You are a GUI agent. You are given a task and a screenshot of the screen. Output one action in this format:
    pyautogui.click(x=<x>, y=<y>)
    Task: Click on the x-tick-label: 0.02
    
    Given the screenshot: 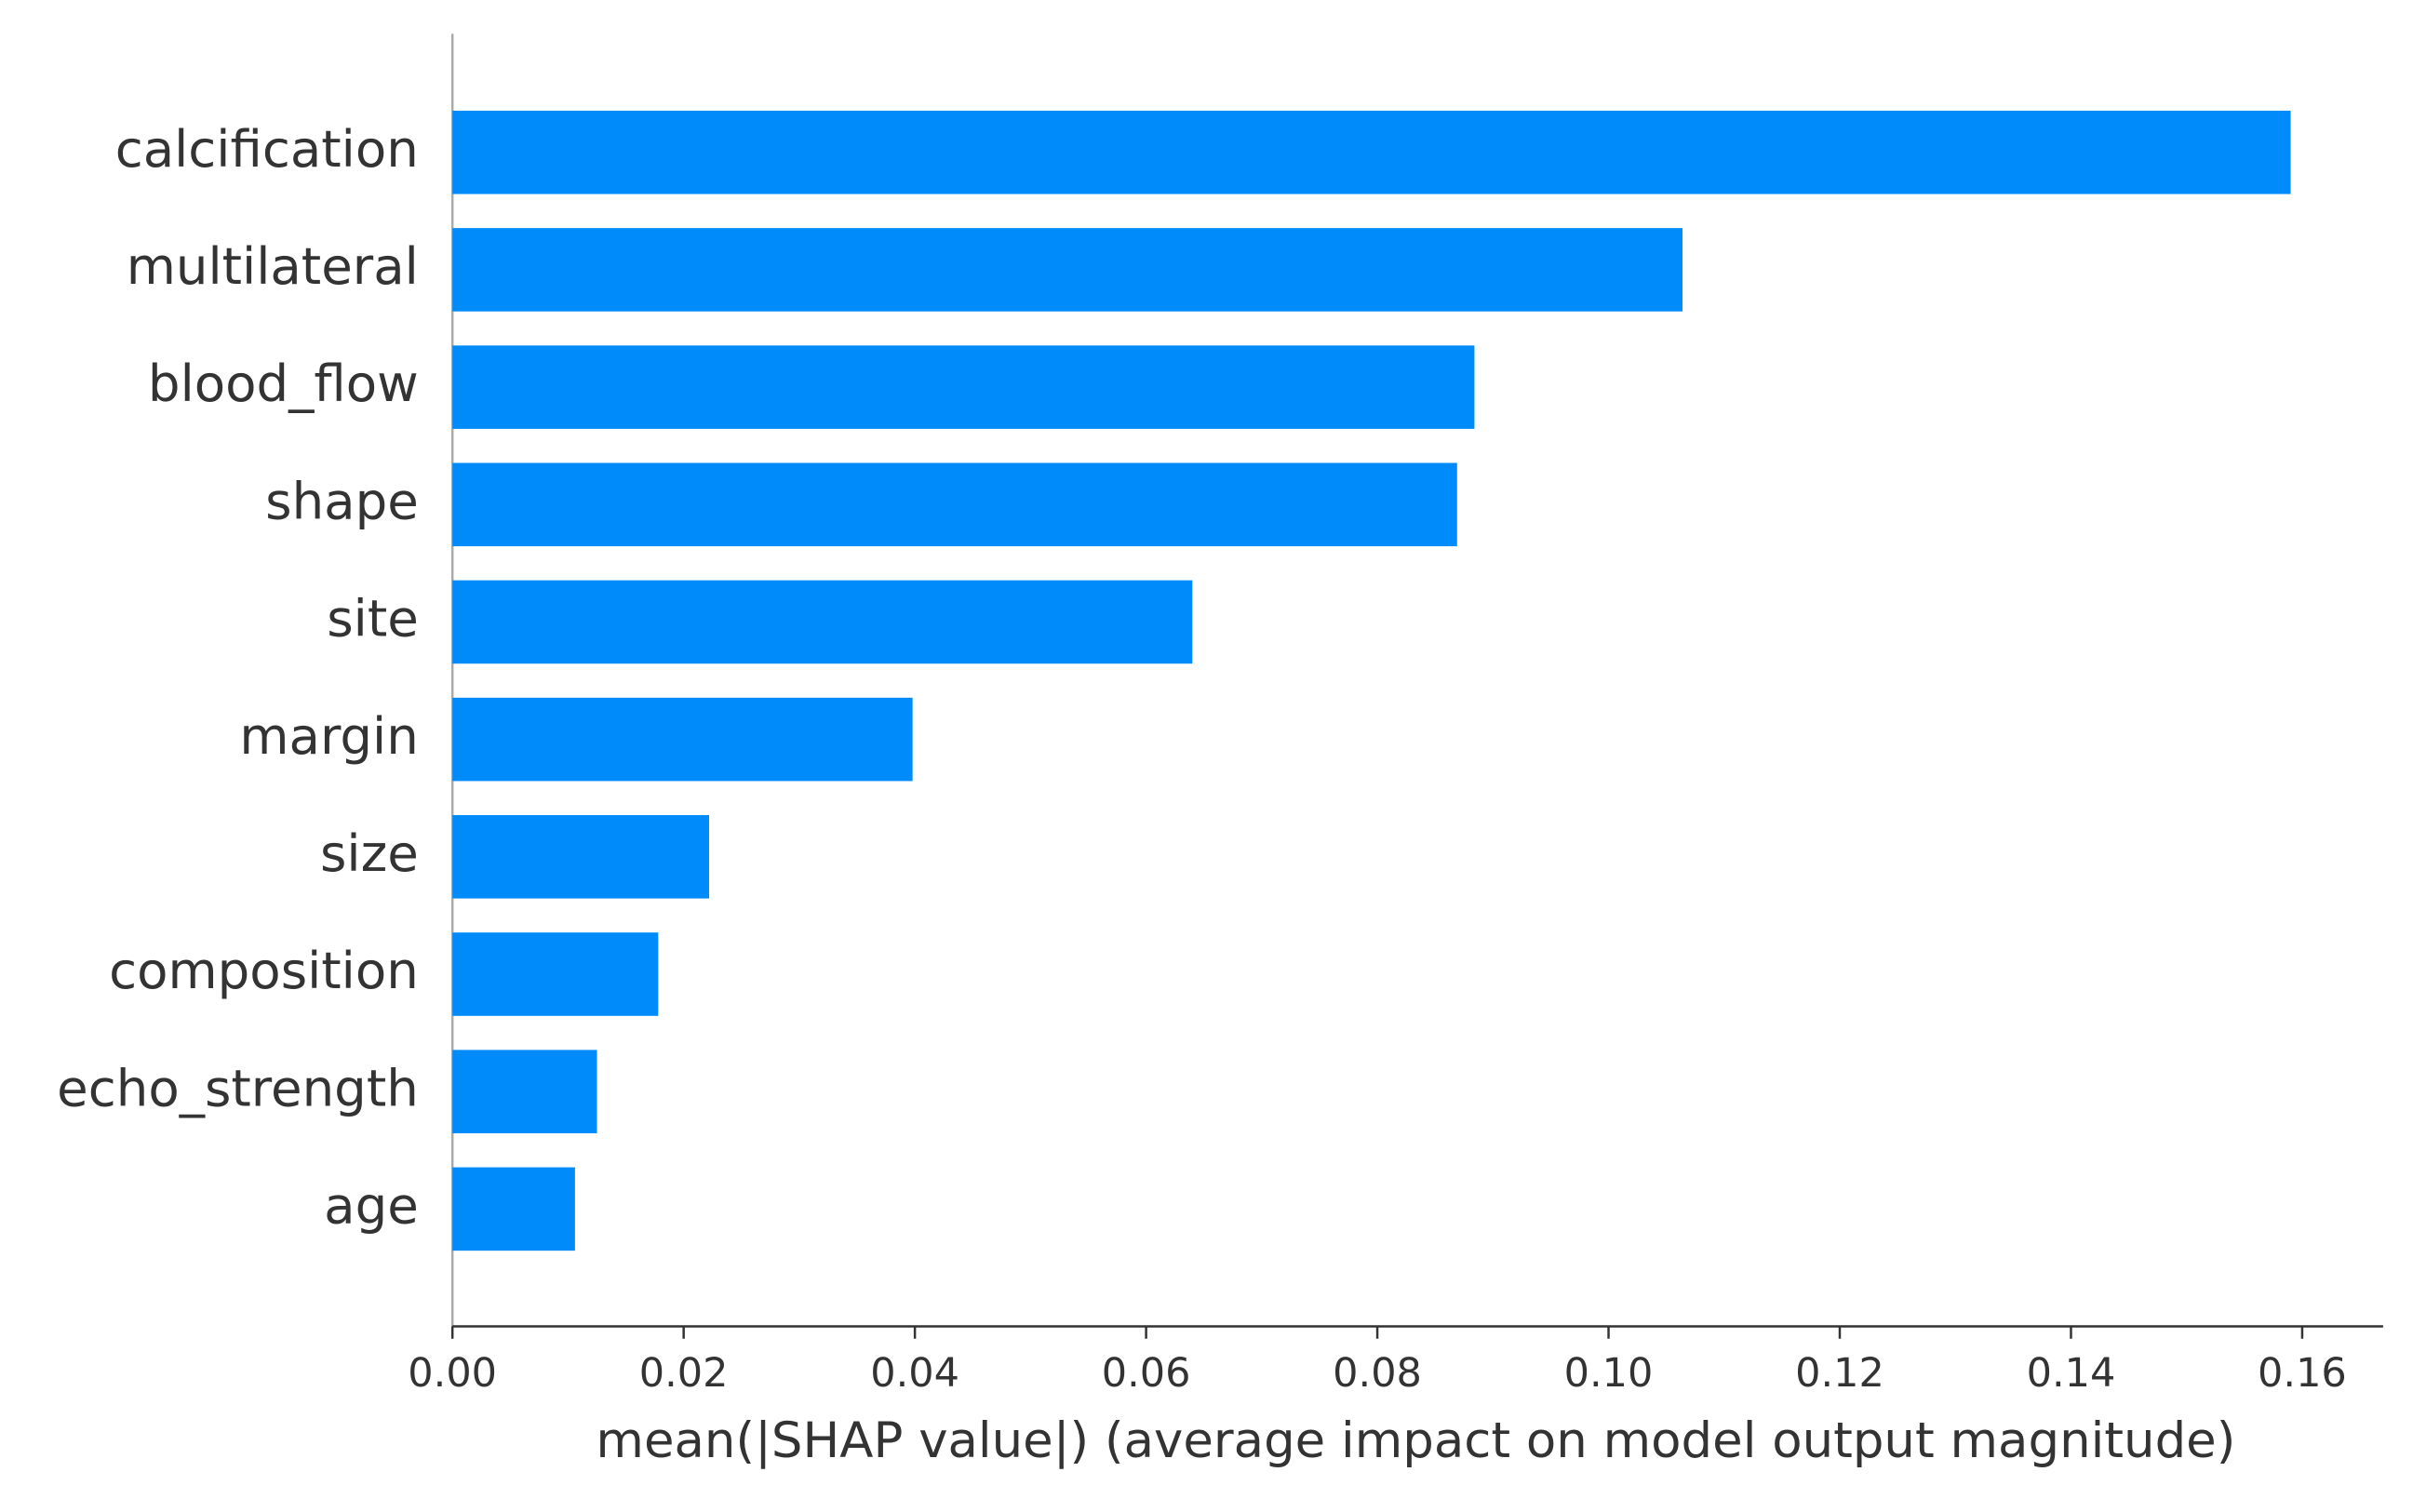 What is the action you would take?
    pyautogui.click(x=684, y=1373)
    